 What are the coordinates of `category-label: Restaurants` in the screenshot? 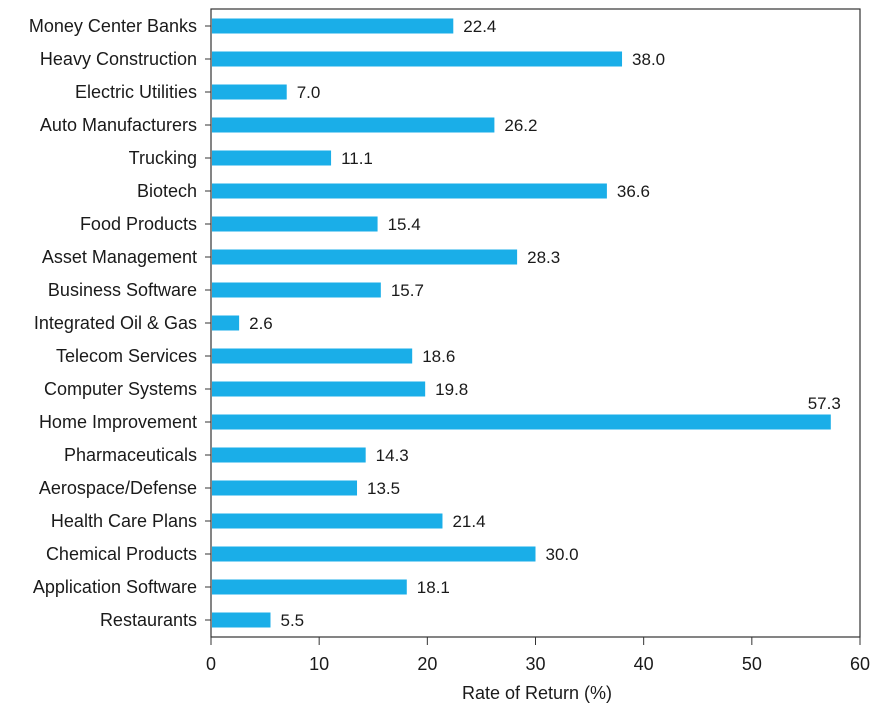 It's located at (148, 620).